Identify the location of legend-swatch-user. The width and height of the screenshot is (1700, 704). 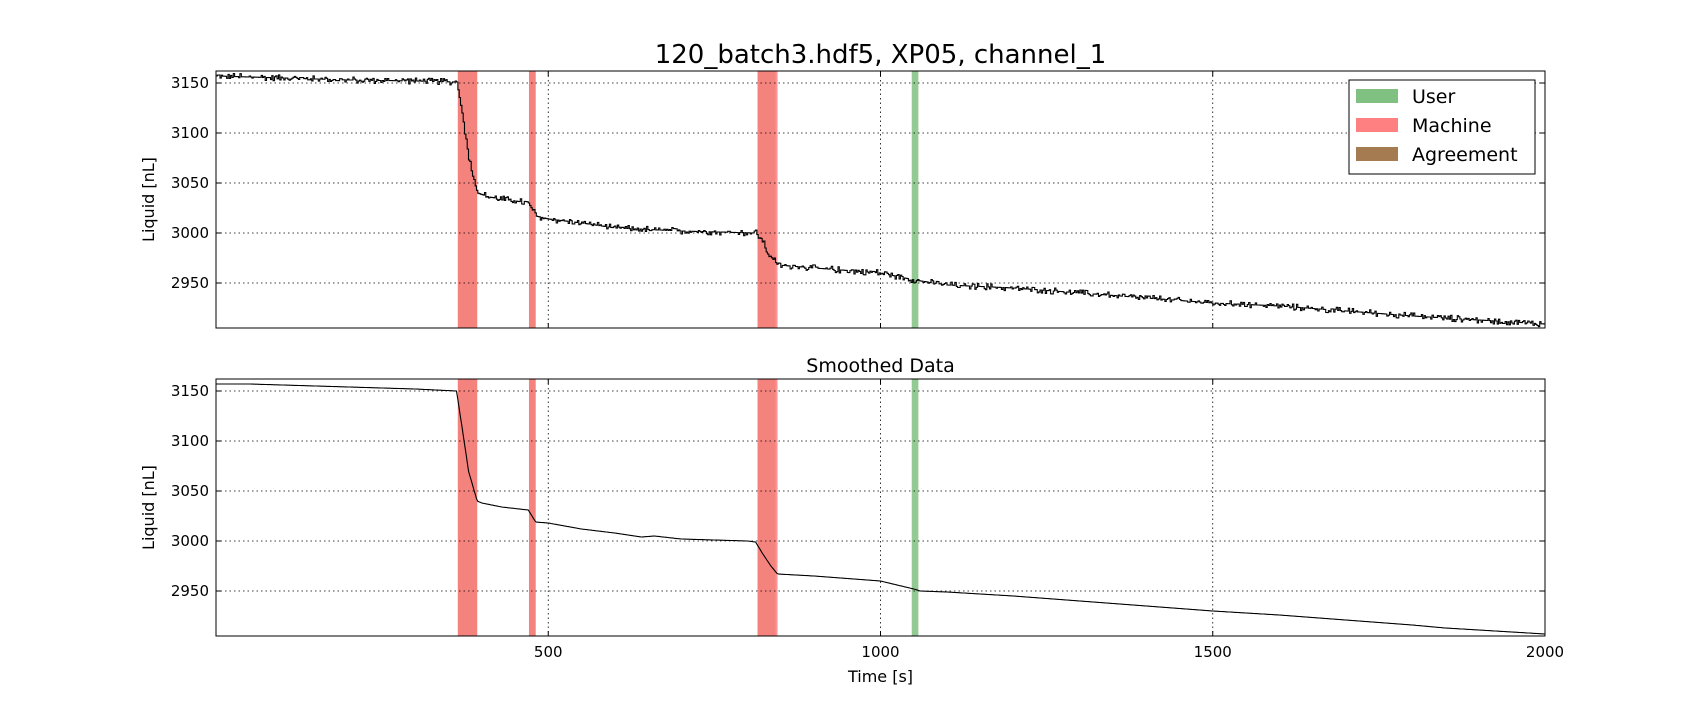
(1377, 96).